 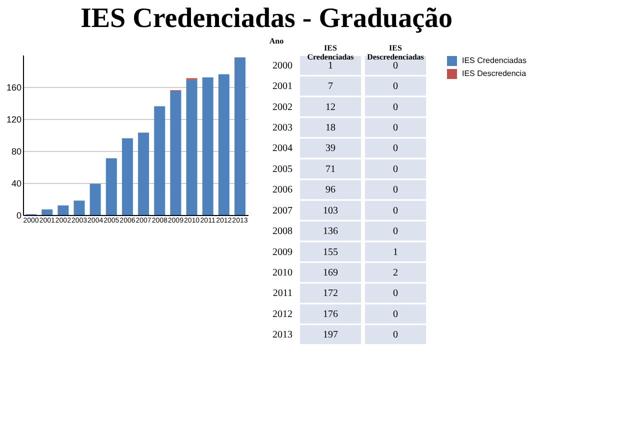 What do you see at coordinates (494, 73) in the screenshot?
I see `legend-label: IES Descredencia` at bounding box center [494, 73].